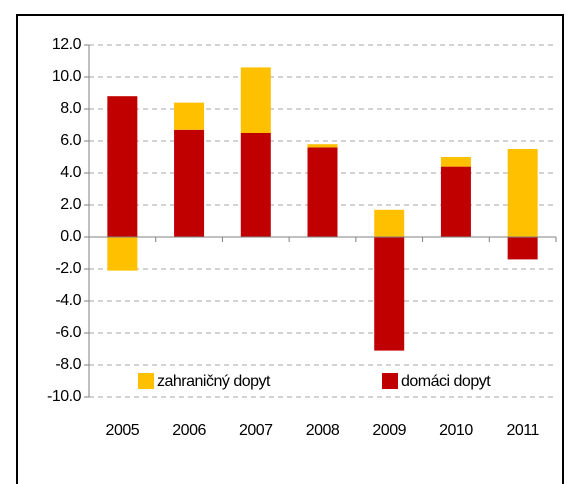 This screenshot has height=484, width=569. I want to click on y-tick-label: 2.0, so click(70, 204).